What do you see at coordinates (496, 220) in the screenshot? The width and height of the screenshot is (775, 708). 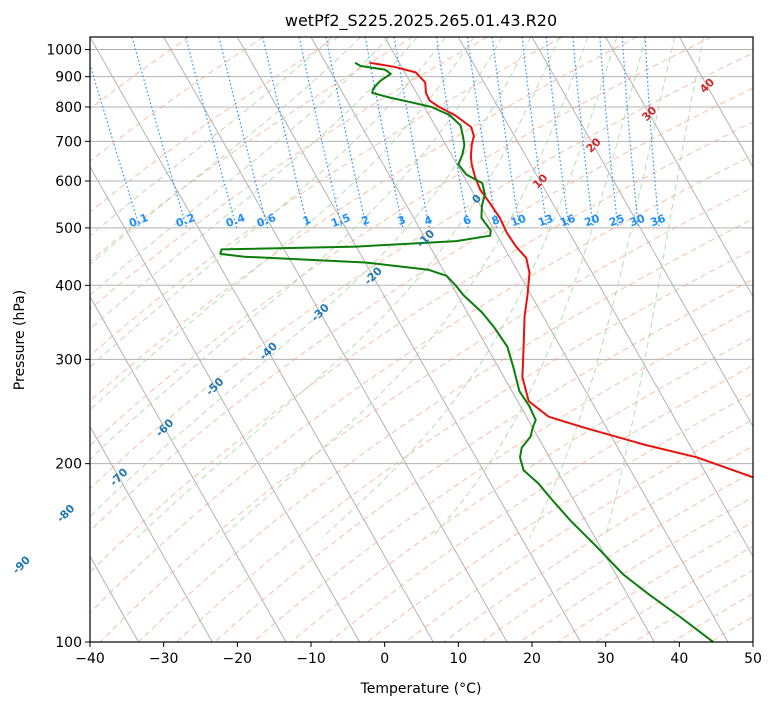 I see `mixing-ratio-label: 8` at bounding box center [496, 220].